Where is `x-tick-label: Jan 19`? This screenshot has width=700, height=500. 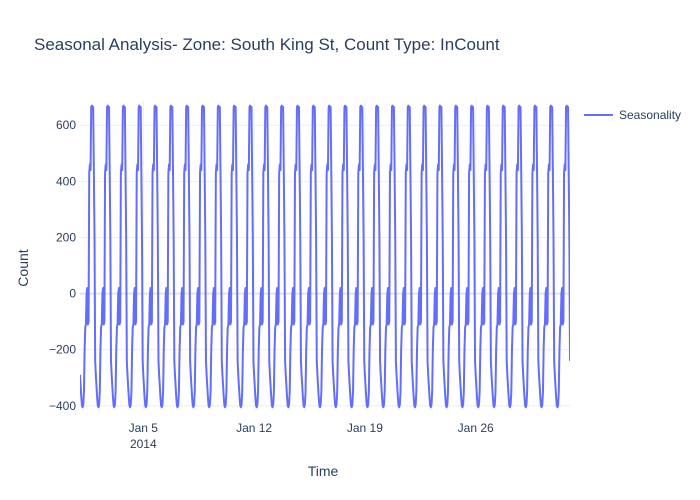
x-tick-label: Jan 19 is located at coordinates (365, 428).